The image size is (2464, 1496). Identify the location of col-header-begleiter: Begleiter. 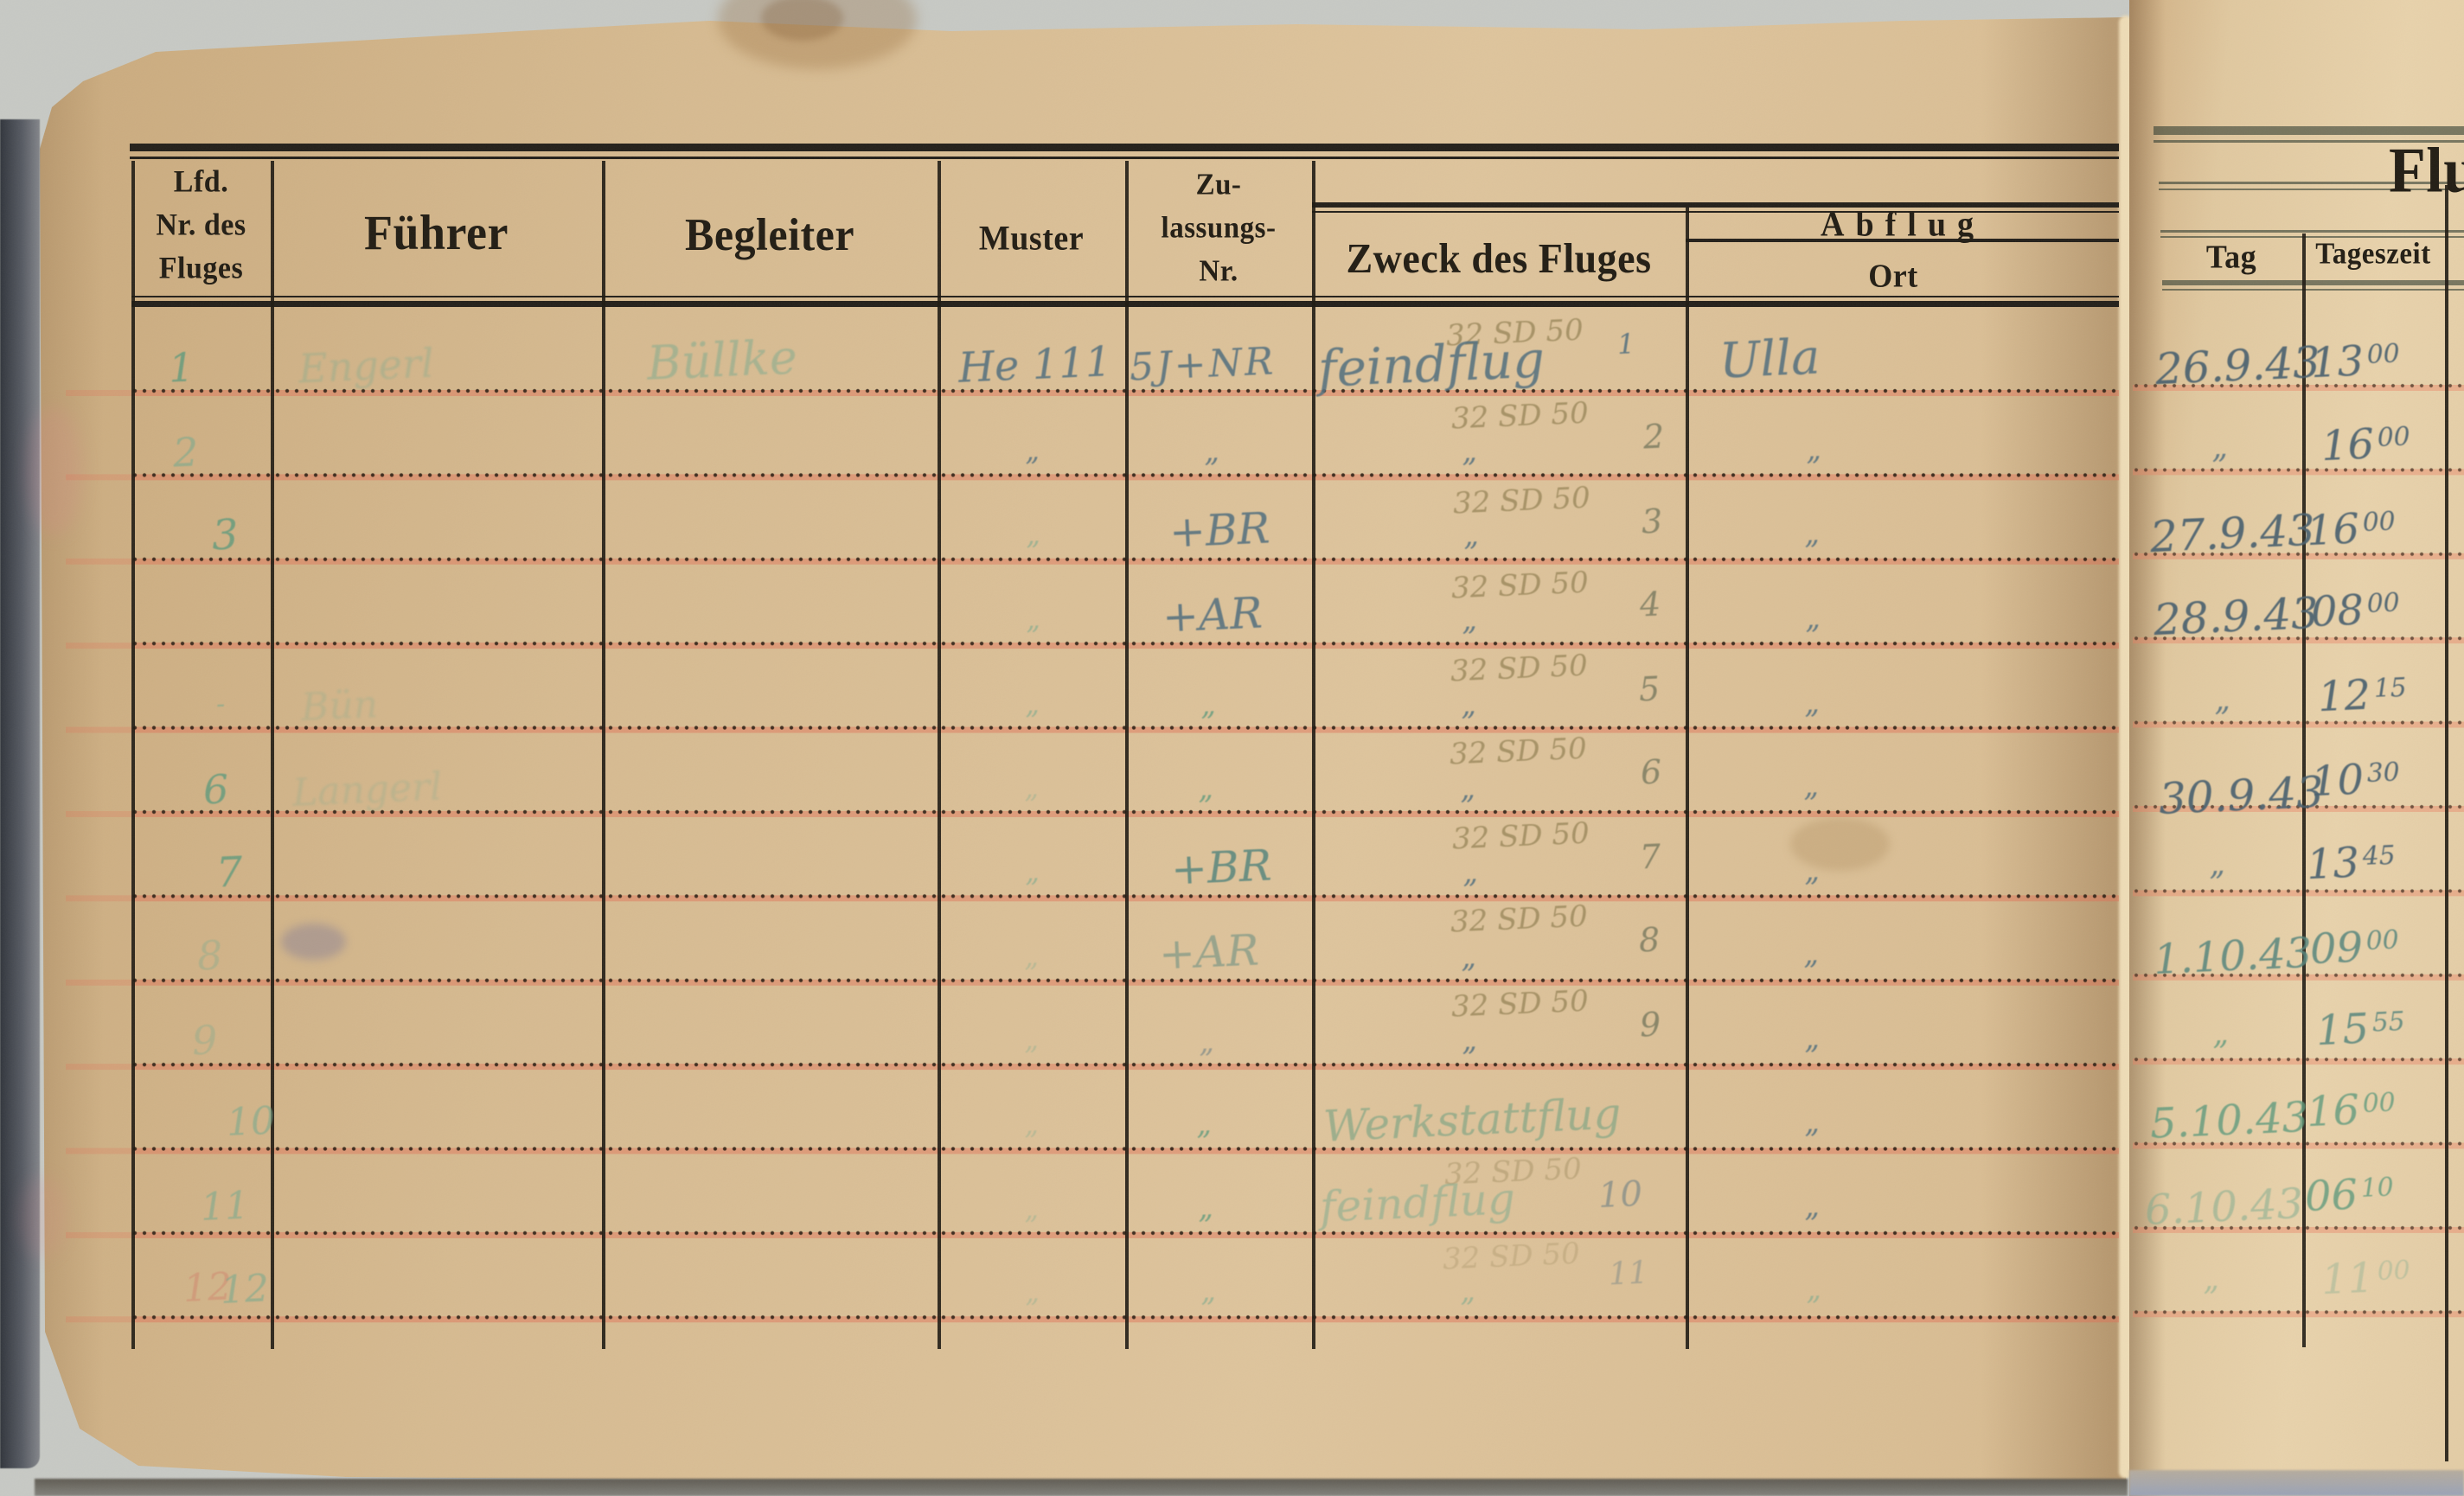
(769, 234).